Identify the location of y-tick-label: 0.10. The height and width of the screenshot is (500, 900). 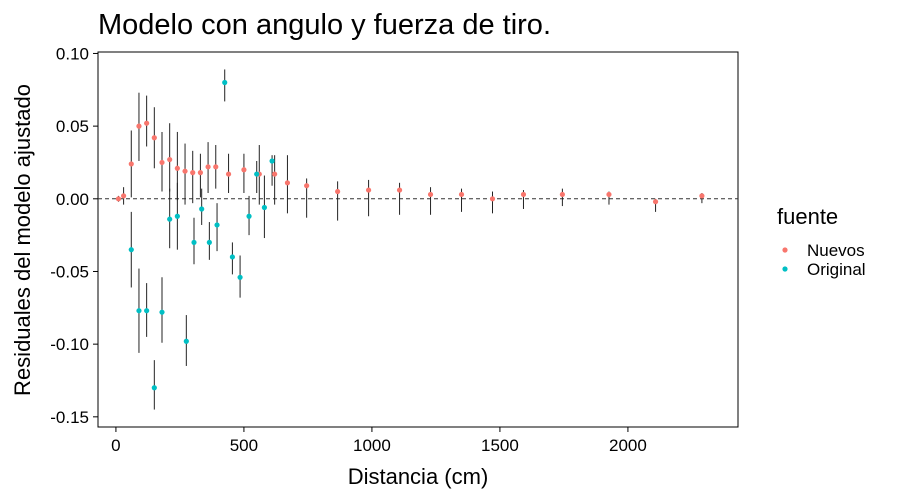
(72, 53).